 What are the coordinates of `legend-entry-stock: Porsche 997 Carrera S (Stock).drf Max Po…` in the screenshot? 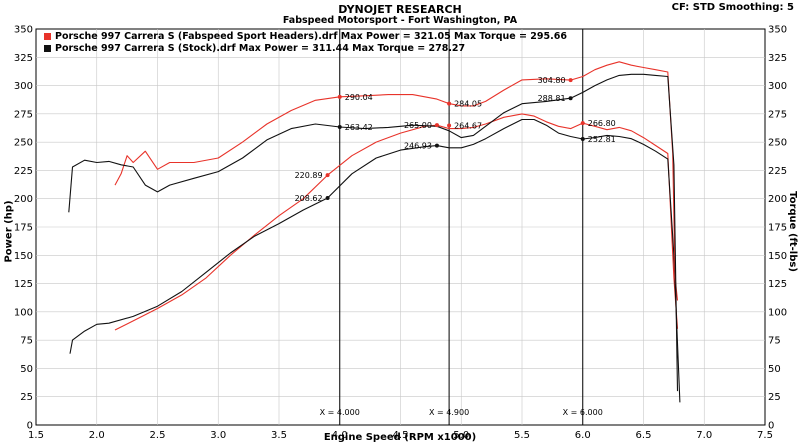 It's located at (305, 49).